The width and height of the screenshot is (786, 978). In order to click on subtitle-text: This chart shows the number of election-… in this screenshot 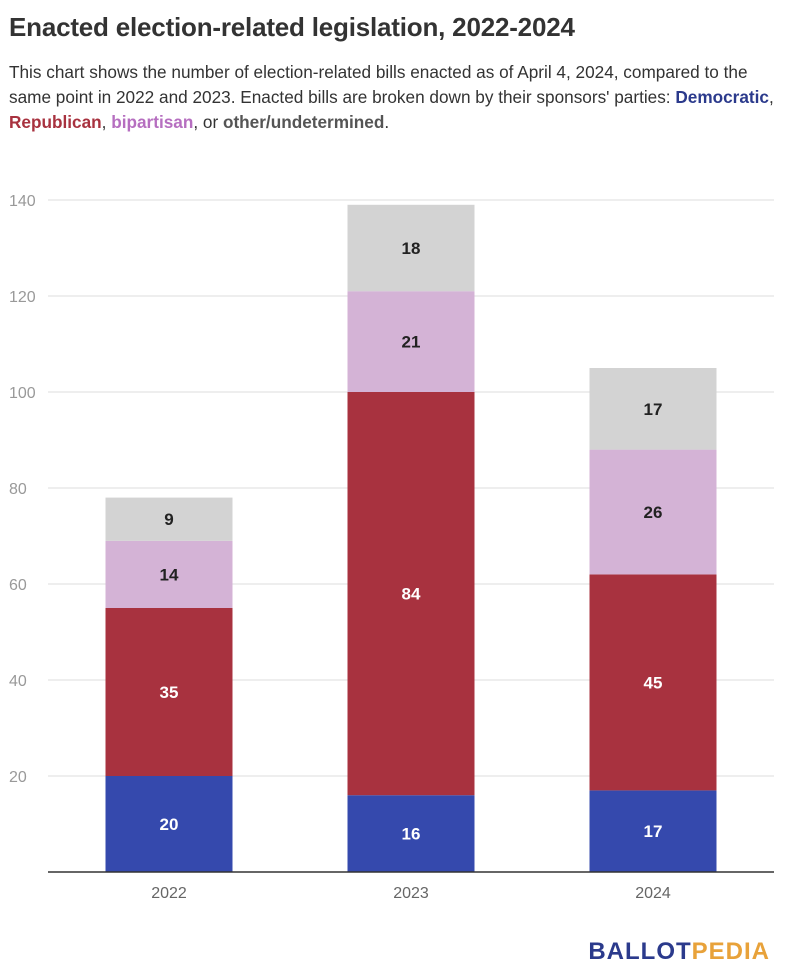, I will do `click(378, 84)`.